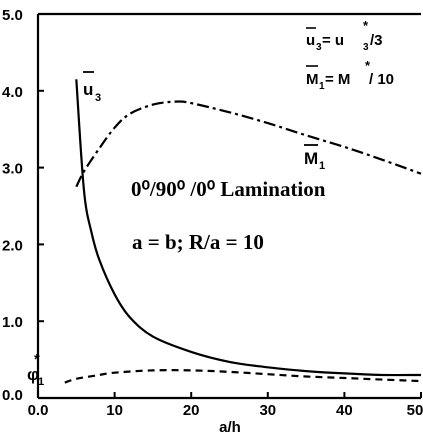 The width and height of the screenshot is (423, 436). Describe the element at coordinates (366, 25) in the screenshot. I see `eq-u3-star: *` at that location.